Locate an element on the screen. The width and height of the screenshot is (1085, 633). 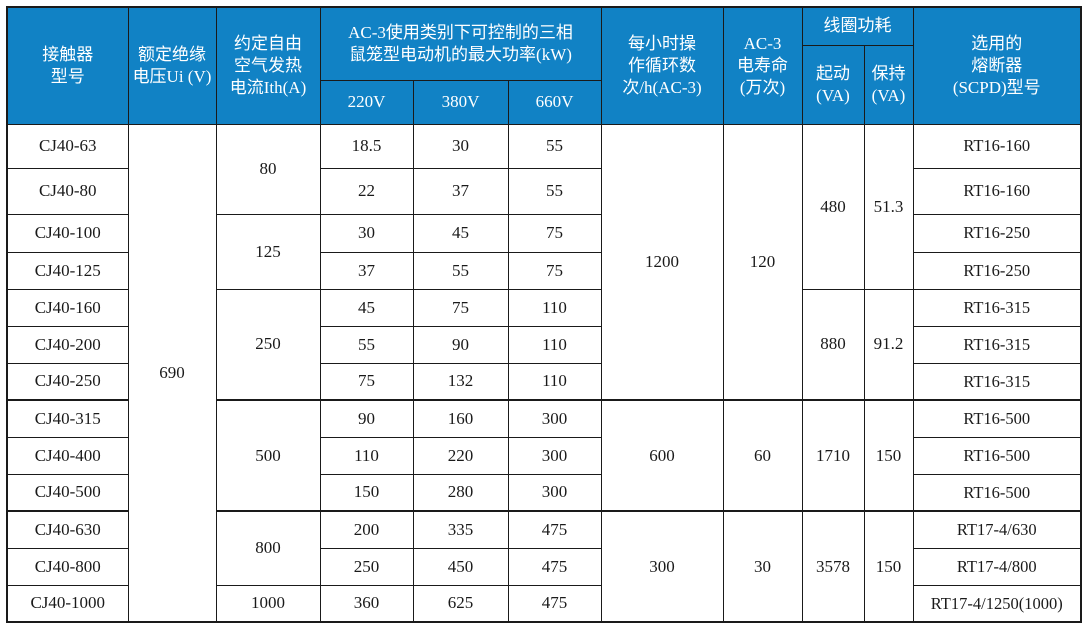
coil-start-cell: 3578 is located at coordinates (833, 566).